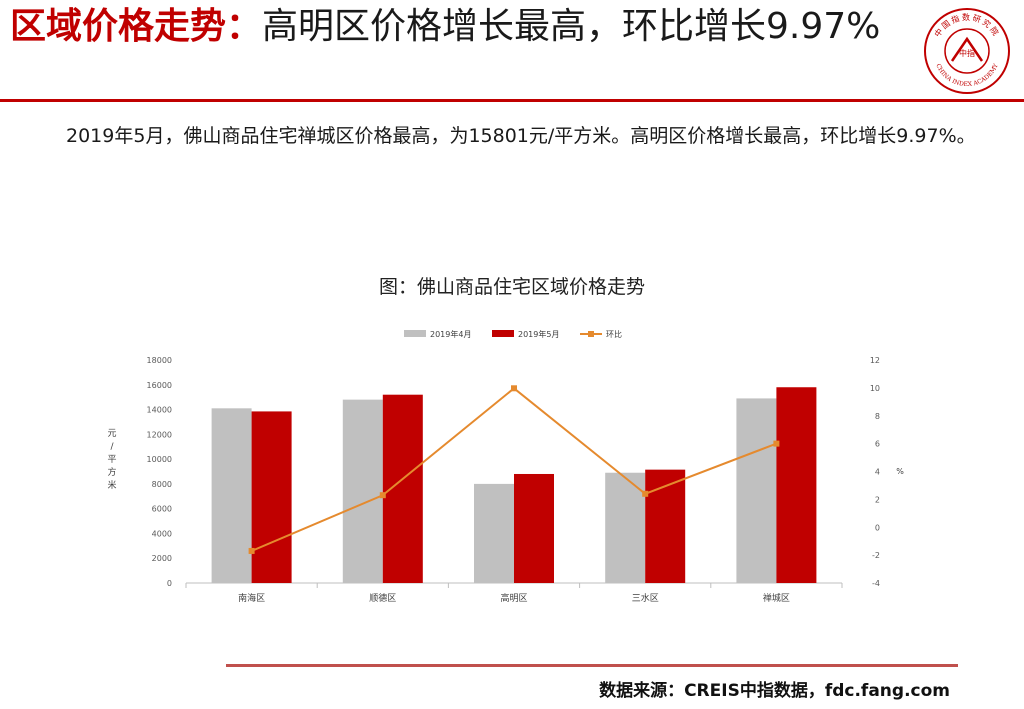  Describe the element at coordinates (159, 385) in the screenshot. I see `y-tick-label: 16000` at that location.